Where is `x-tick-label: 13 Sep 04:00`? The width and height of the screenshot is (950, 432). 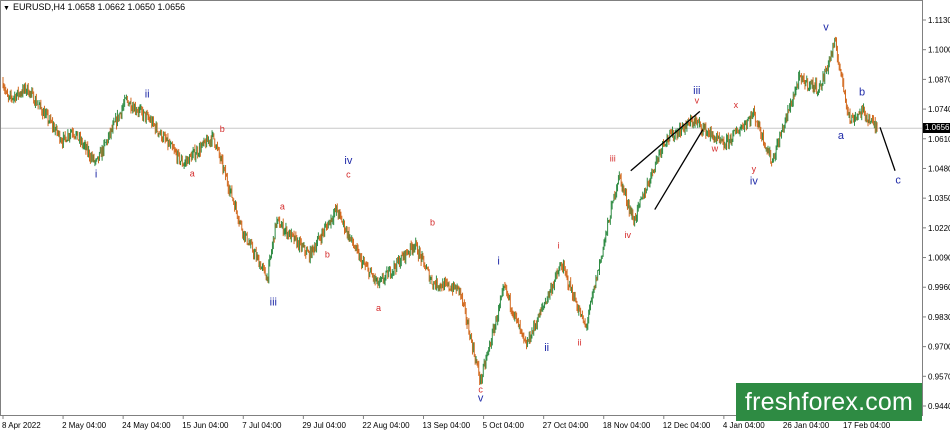 x-tick-label: 13 Sep 04:00 is located at coordinates (447, 425).